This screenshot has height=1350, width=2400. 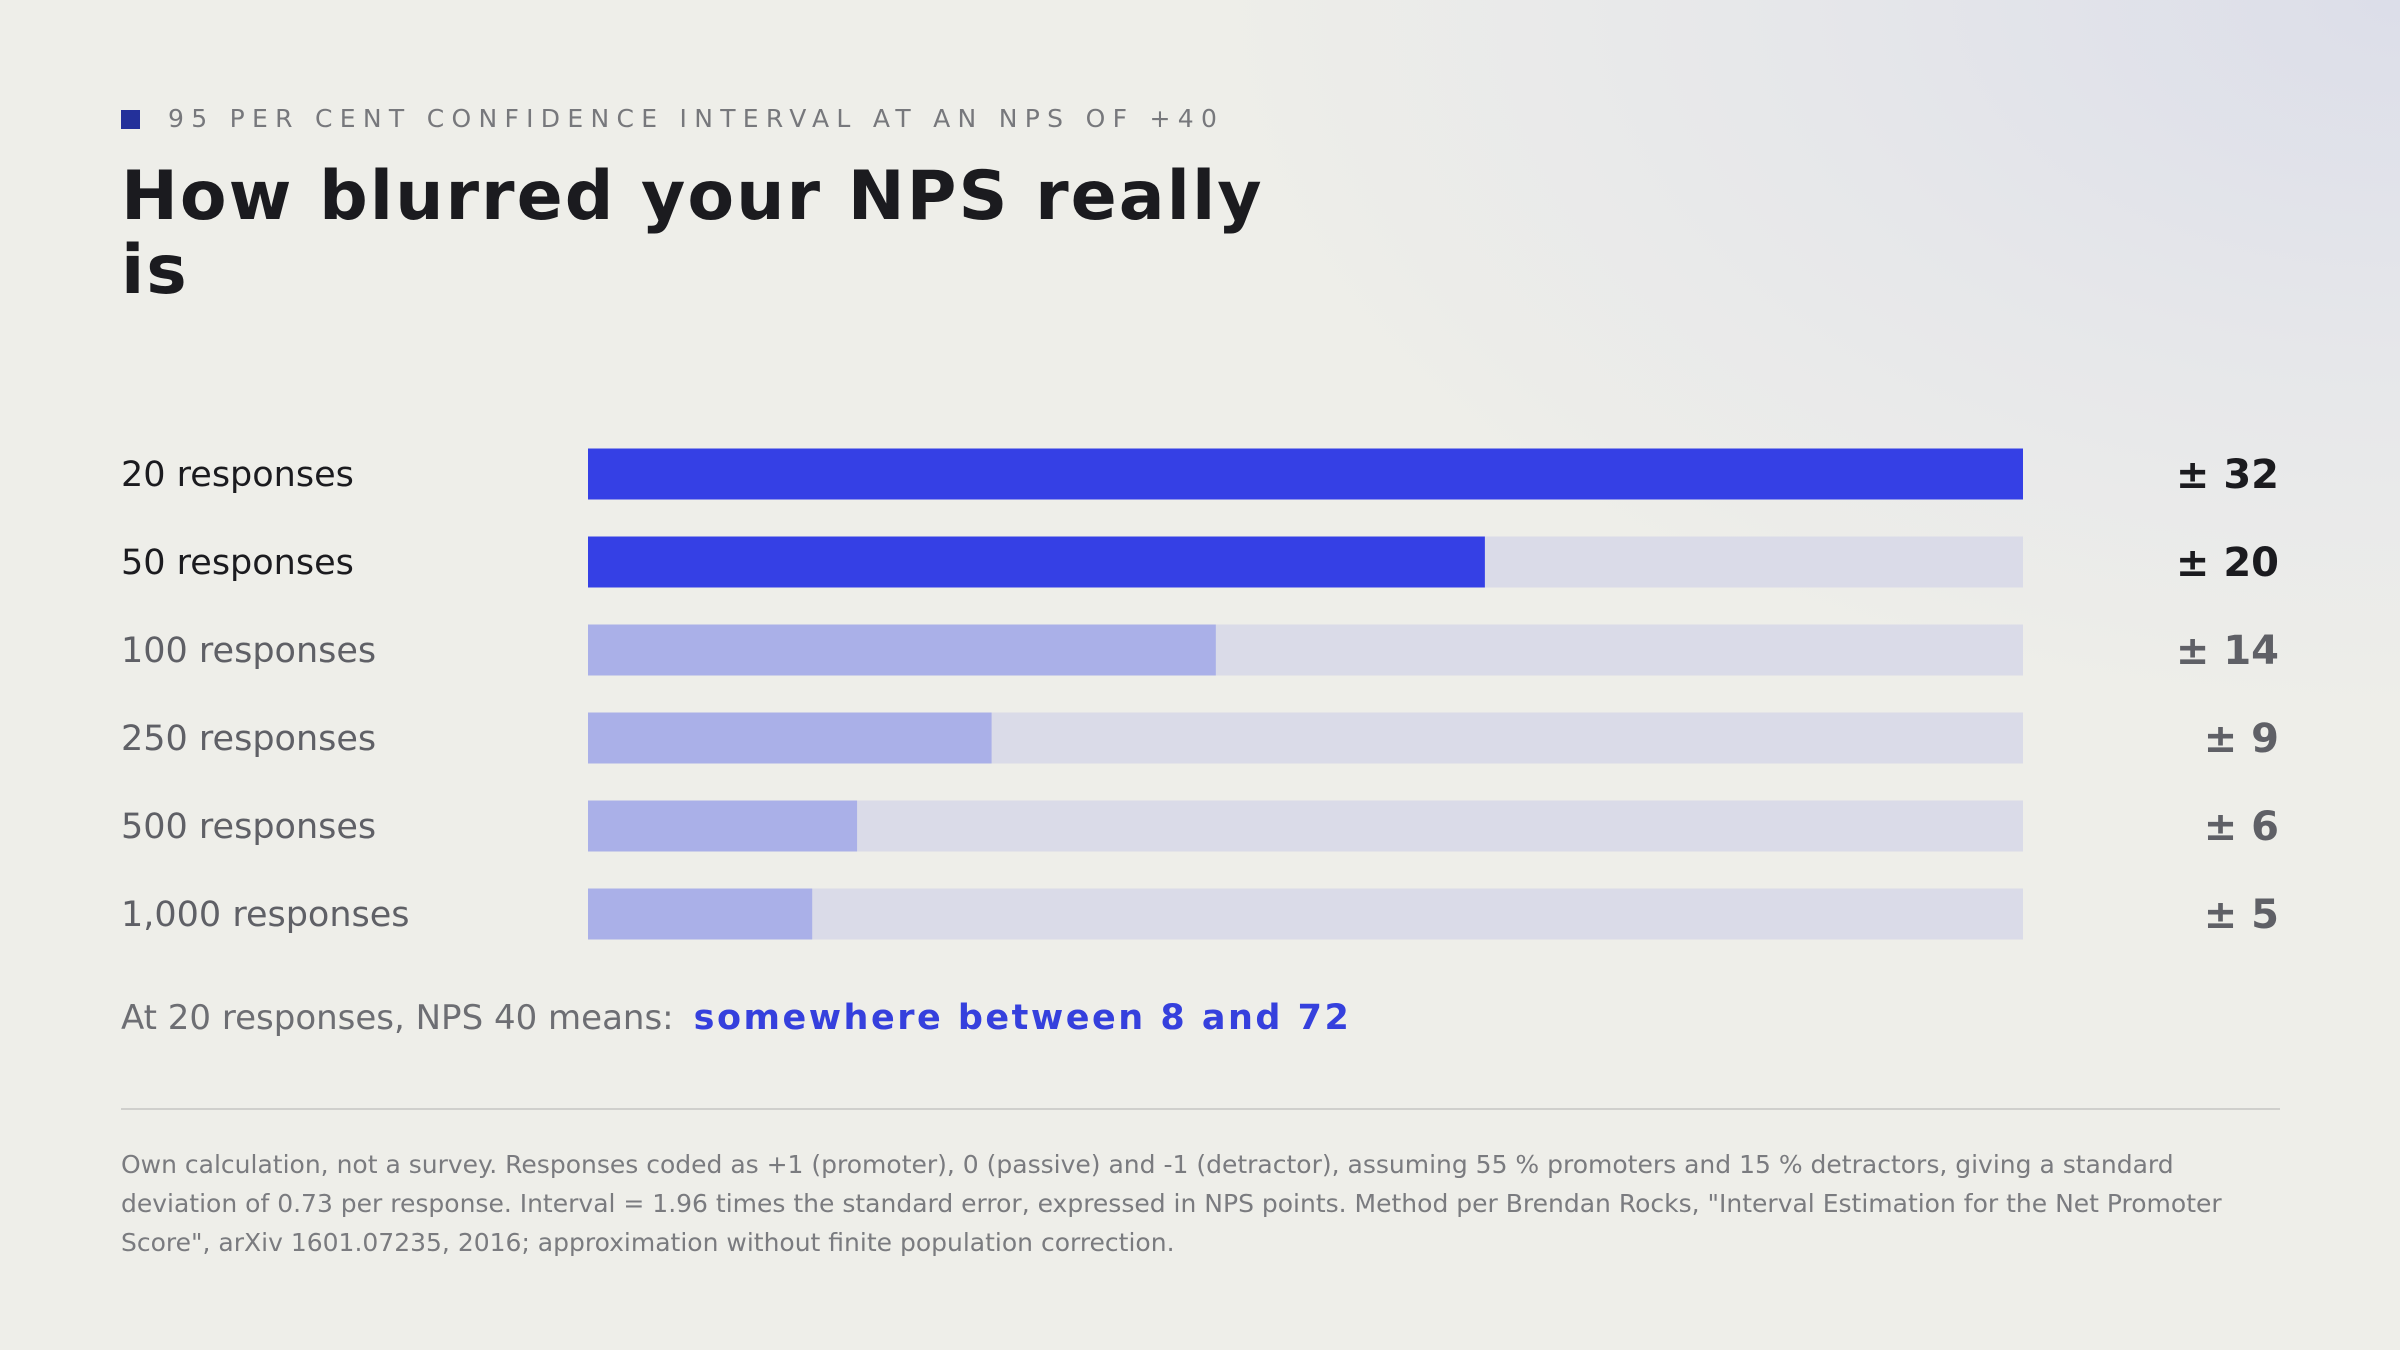 I want to click on category-label: 1,000 responses, so click(x=265, y=915).